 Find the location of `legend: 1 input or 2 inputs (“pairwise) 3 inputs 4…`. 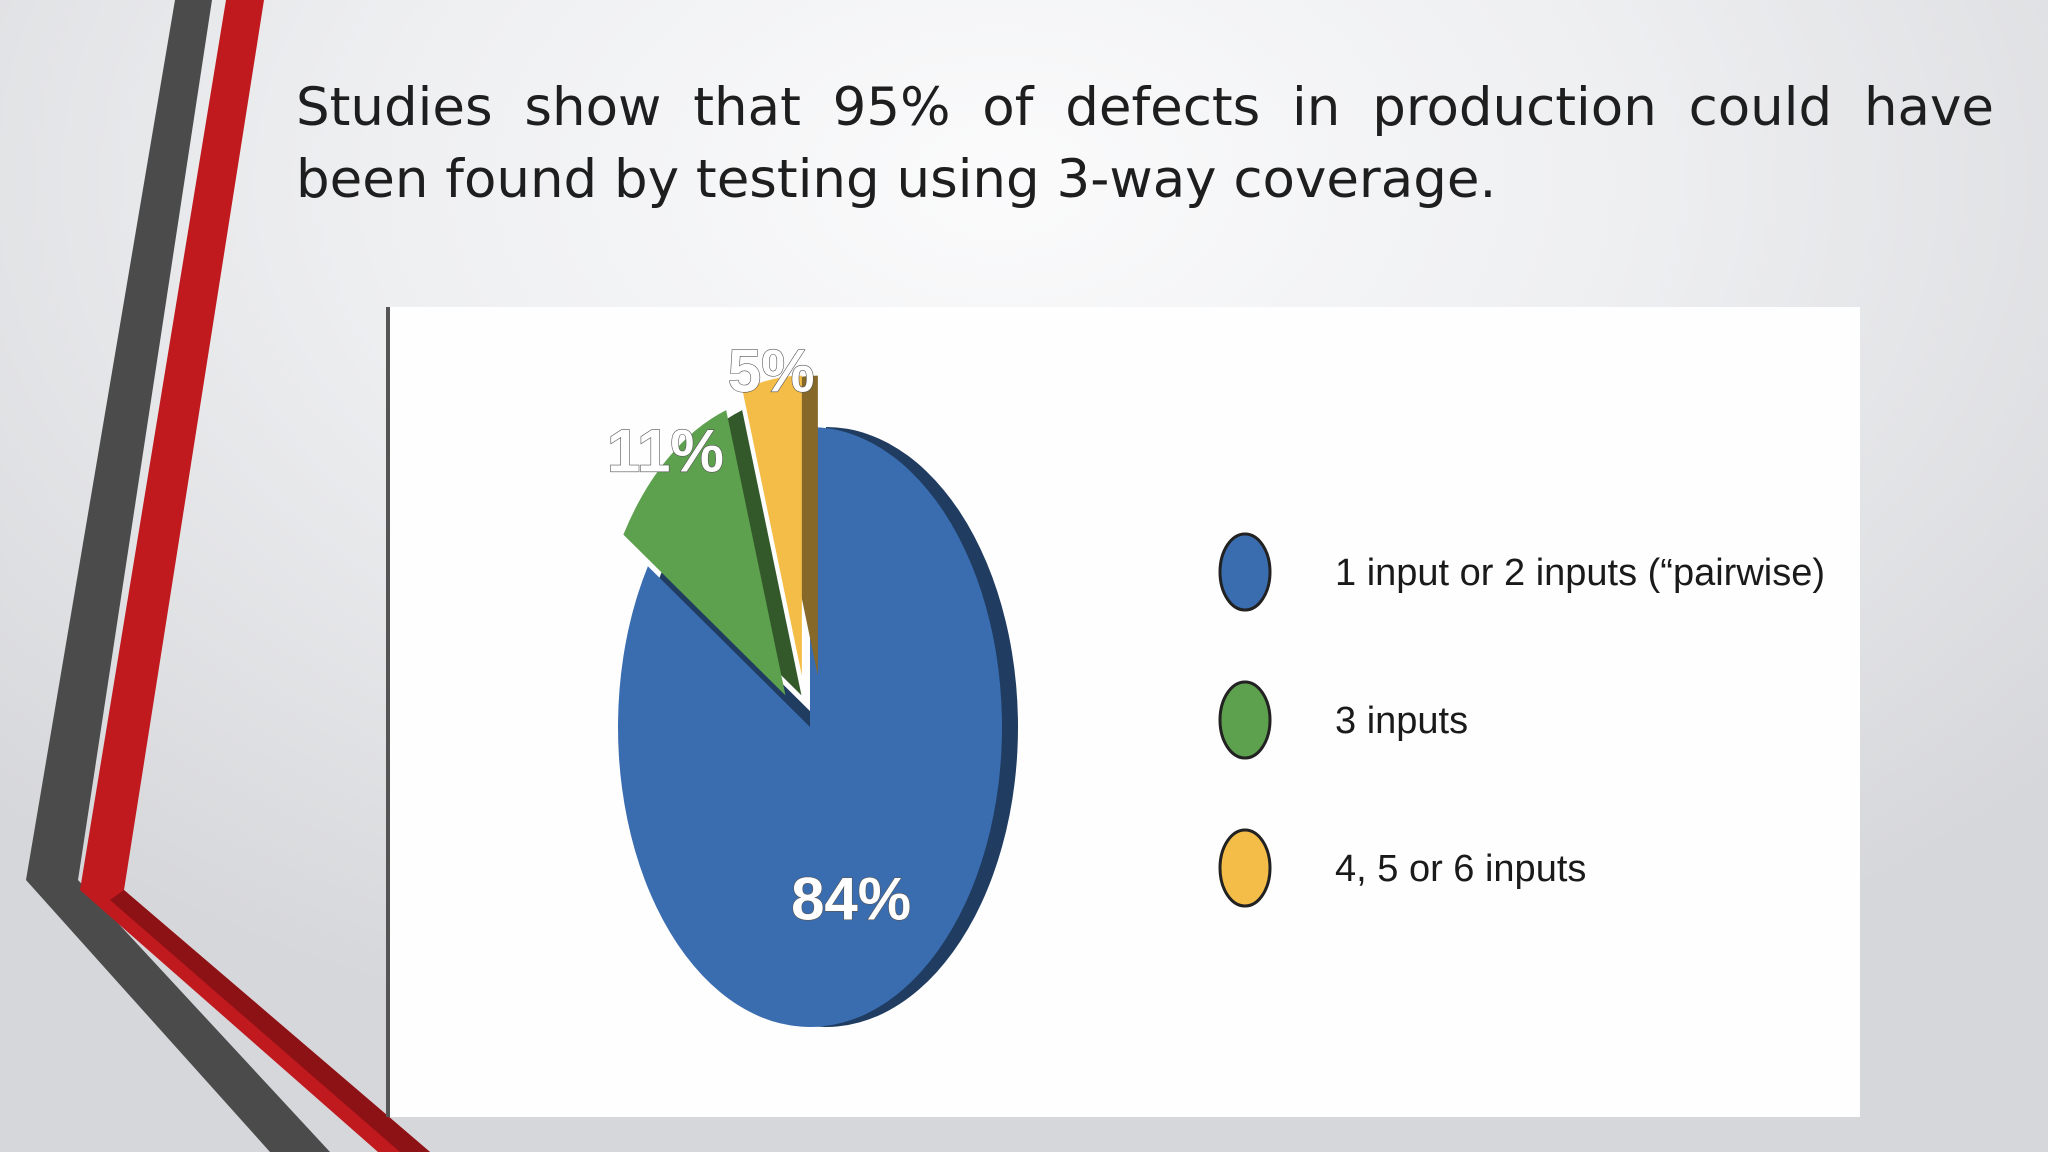

legend: 1 input or 2 inputs (“pairwise) 3 inputs 4… is located at coordinates (1521, 720).